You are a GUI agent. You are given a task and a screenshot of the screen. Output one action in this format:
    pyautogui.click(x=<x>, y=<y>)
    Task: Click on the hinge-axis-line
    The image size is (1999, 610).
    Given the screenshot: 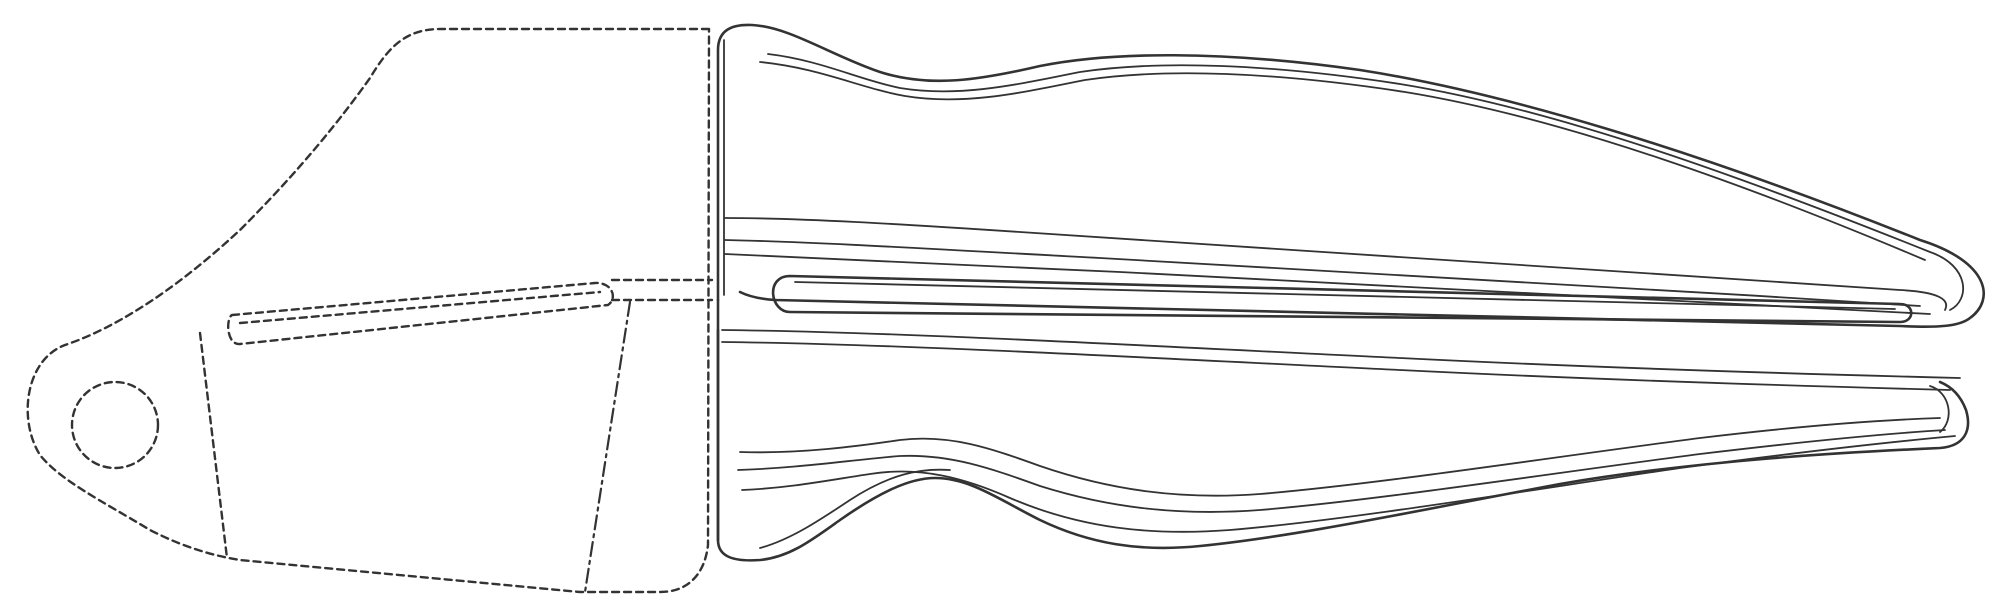 What is the action you would take?
    pyautogui.click(x=607, y=447)
    